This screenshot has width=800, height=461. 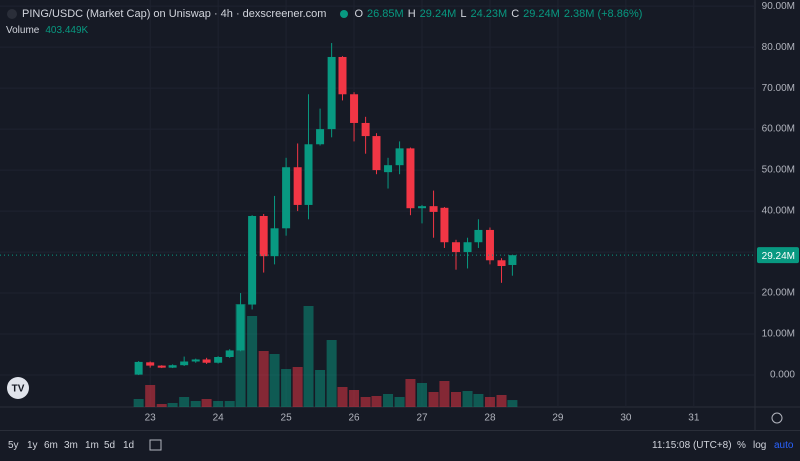 What do you see at coordinates (541, 14) in the screenshot?
I see `ohlc-value: 29.24M` at bounding box center [541, 14].